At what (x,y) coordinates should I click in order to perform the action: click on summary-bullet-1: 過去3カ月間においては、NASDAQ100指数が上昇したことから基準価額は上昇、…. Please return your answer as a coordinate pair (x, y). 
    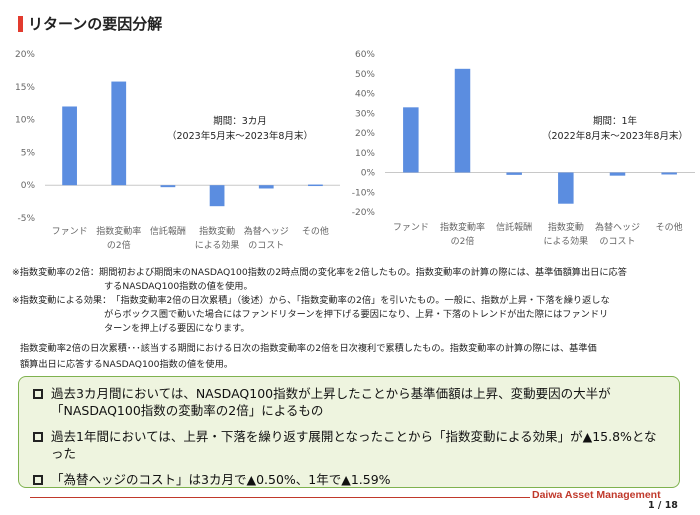
    Looking at the image, I should click on (349, 402).